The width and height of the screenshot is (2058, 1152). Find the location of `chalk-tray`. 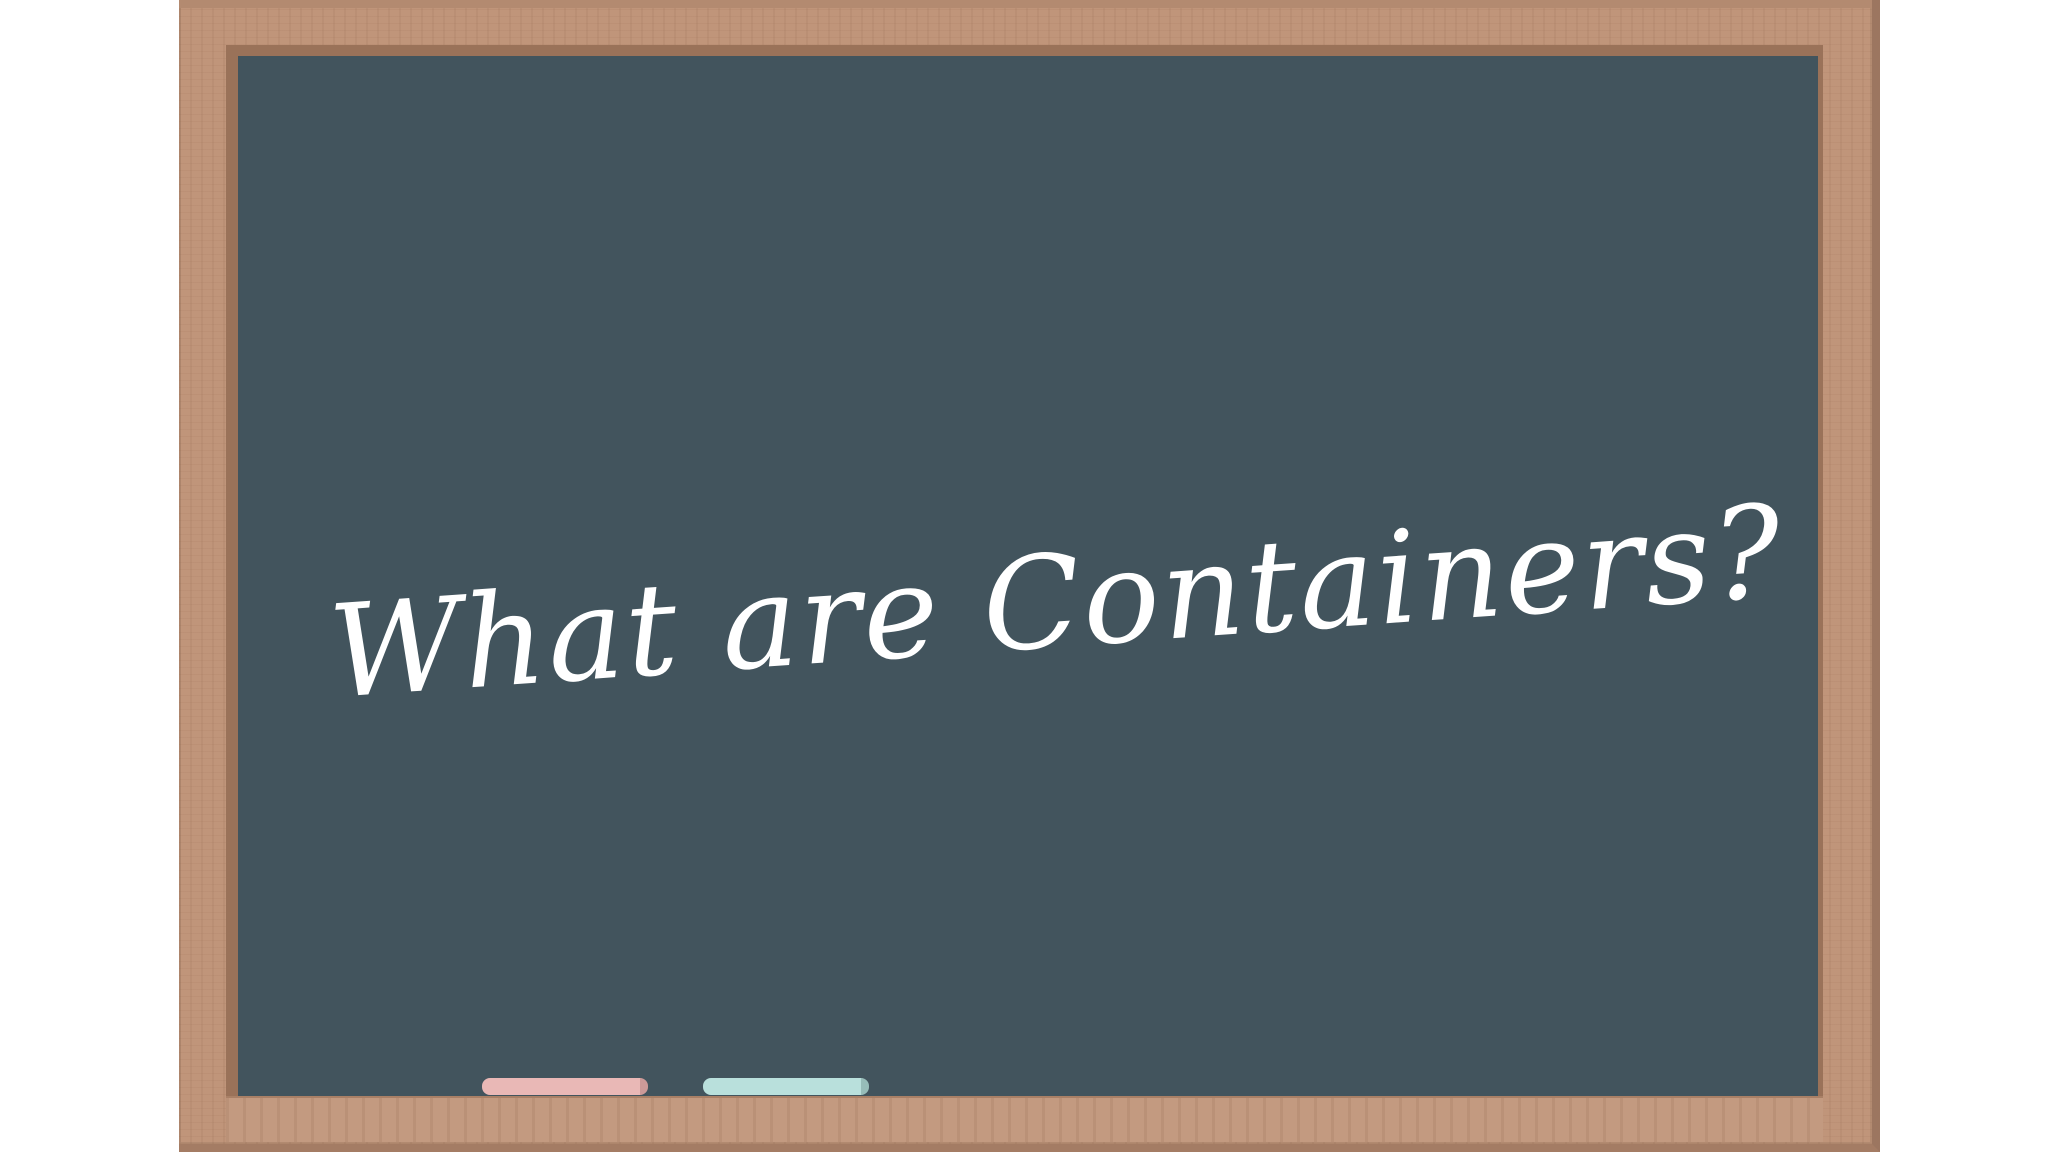

chalk-tray is located at coordinates (1024, 1119).